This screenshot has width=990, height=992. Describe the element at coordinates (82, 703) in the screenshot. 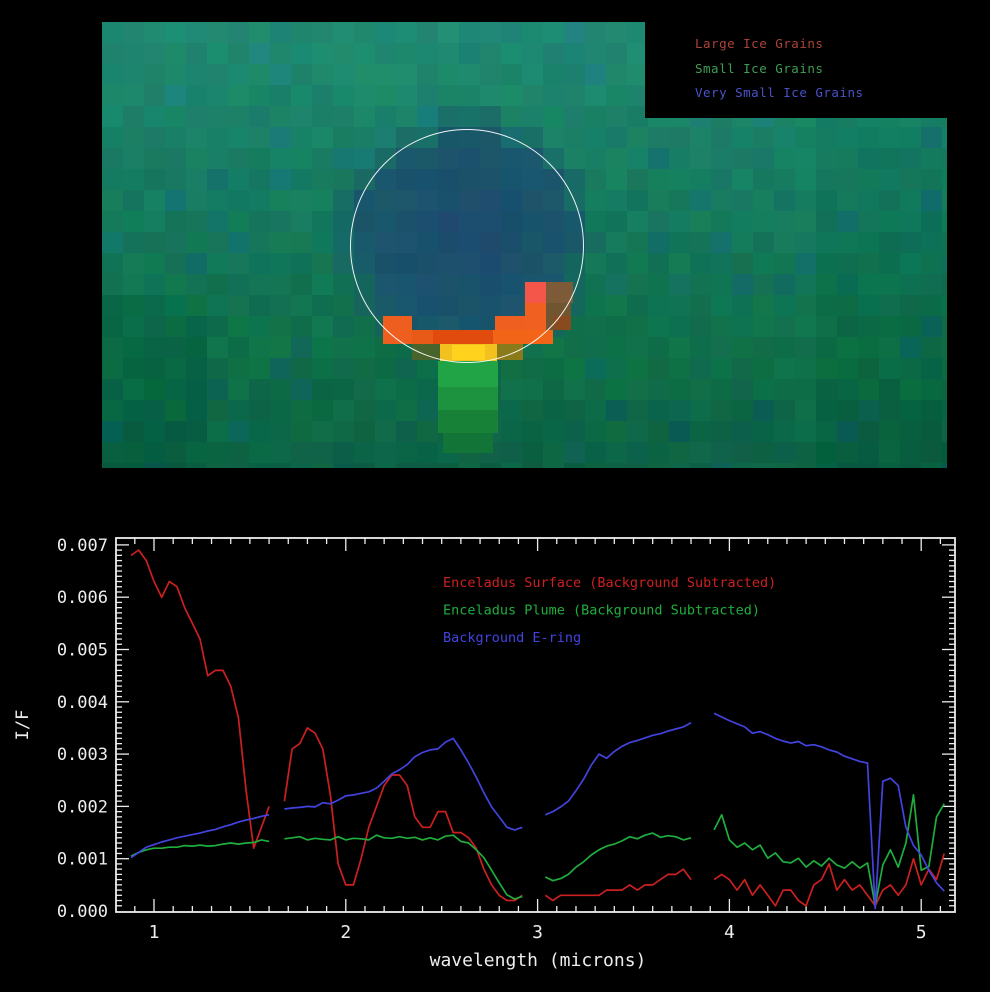

I see `y-tick-label: 0.004` at that location.